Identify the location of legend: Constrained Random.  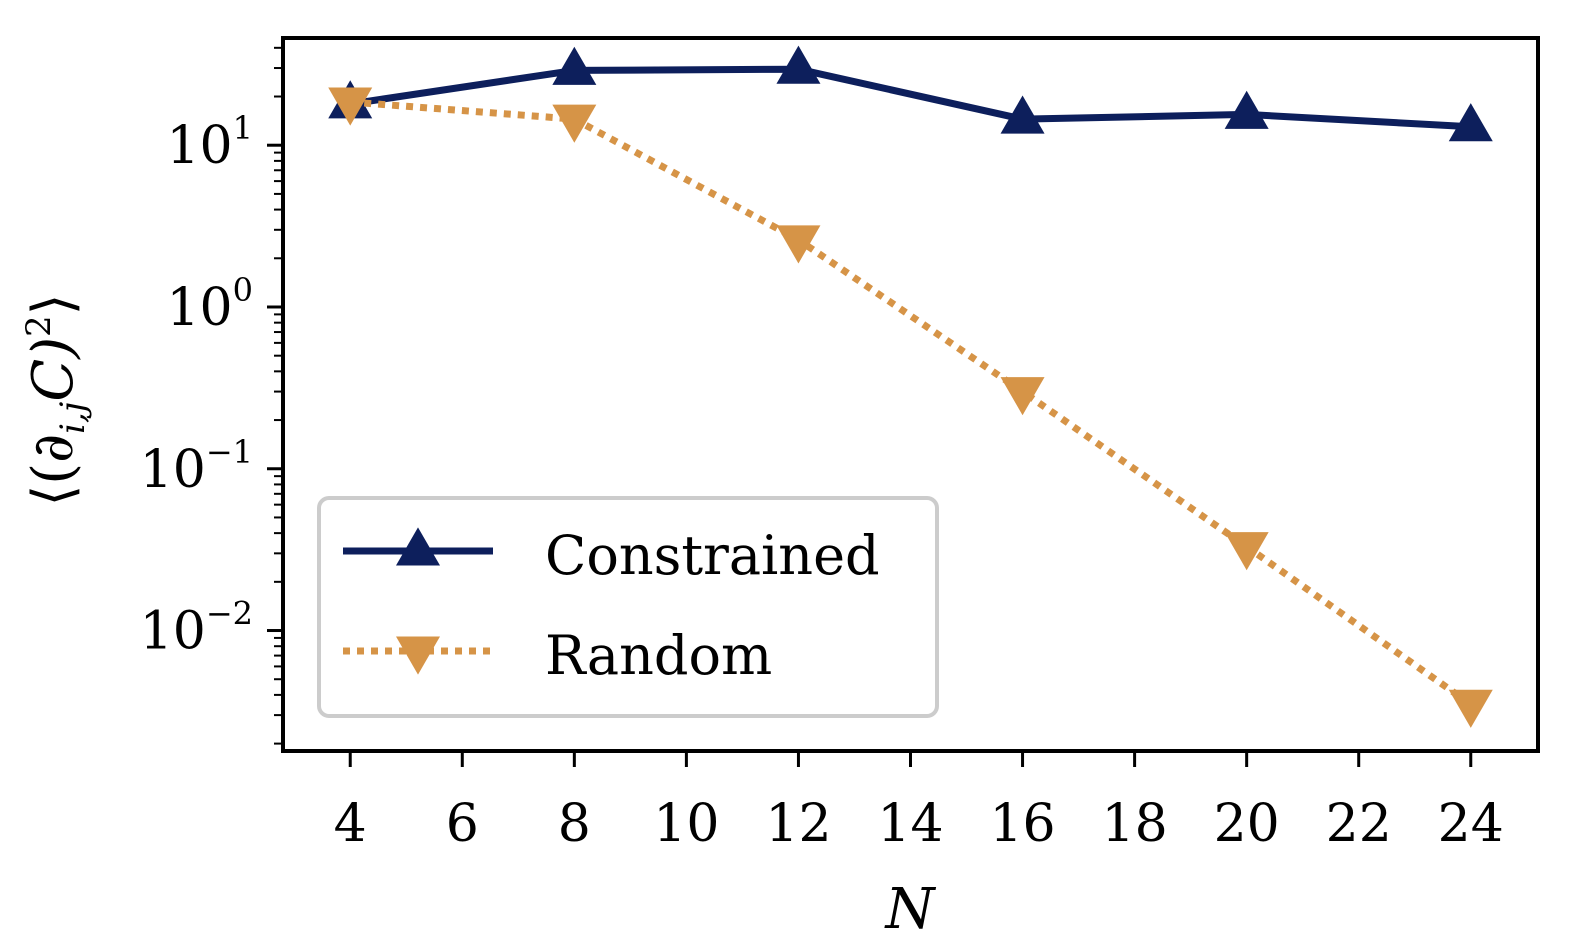
(628, 607).